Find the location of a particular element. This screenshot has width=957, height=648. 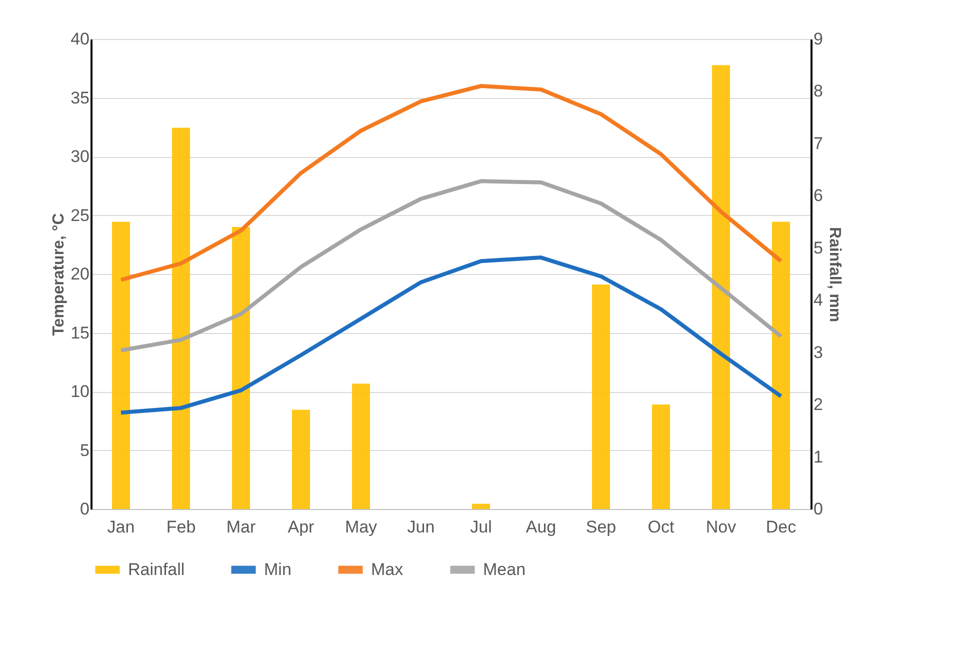

legend-label: Max is located at coordinates (387, 569).